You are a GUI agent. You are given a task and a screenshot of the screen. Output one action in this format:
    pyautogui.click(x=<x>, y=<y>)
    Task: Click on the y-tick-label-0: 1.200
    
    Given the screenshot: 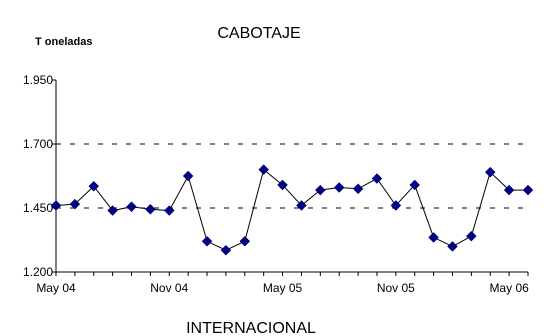 What is the action you would take?
    pyautogui.click(x=38, y=272)
    